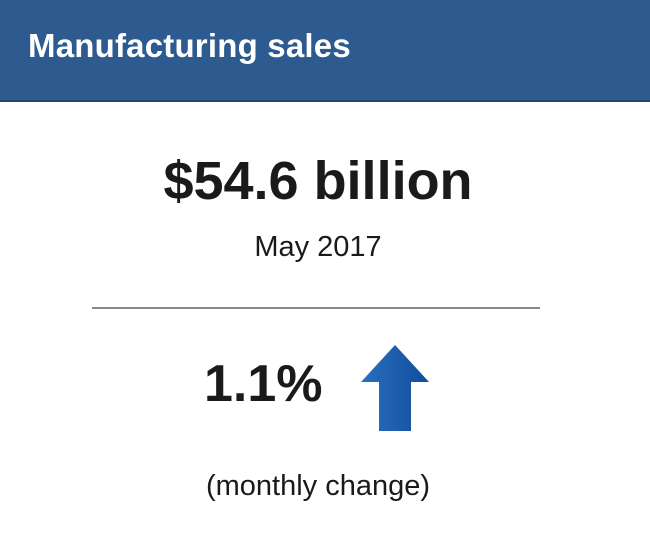  I want to click on headline-value: $54.6 billion, so click(318, 181).